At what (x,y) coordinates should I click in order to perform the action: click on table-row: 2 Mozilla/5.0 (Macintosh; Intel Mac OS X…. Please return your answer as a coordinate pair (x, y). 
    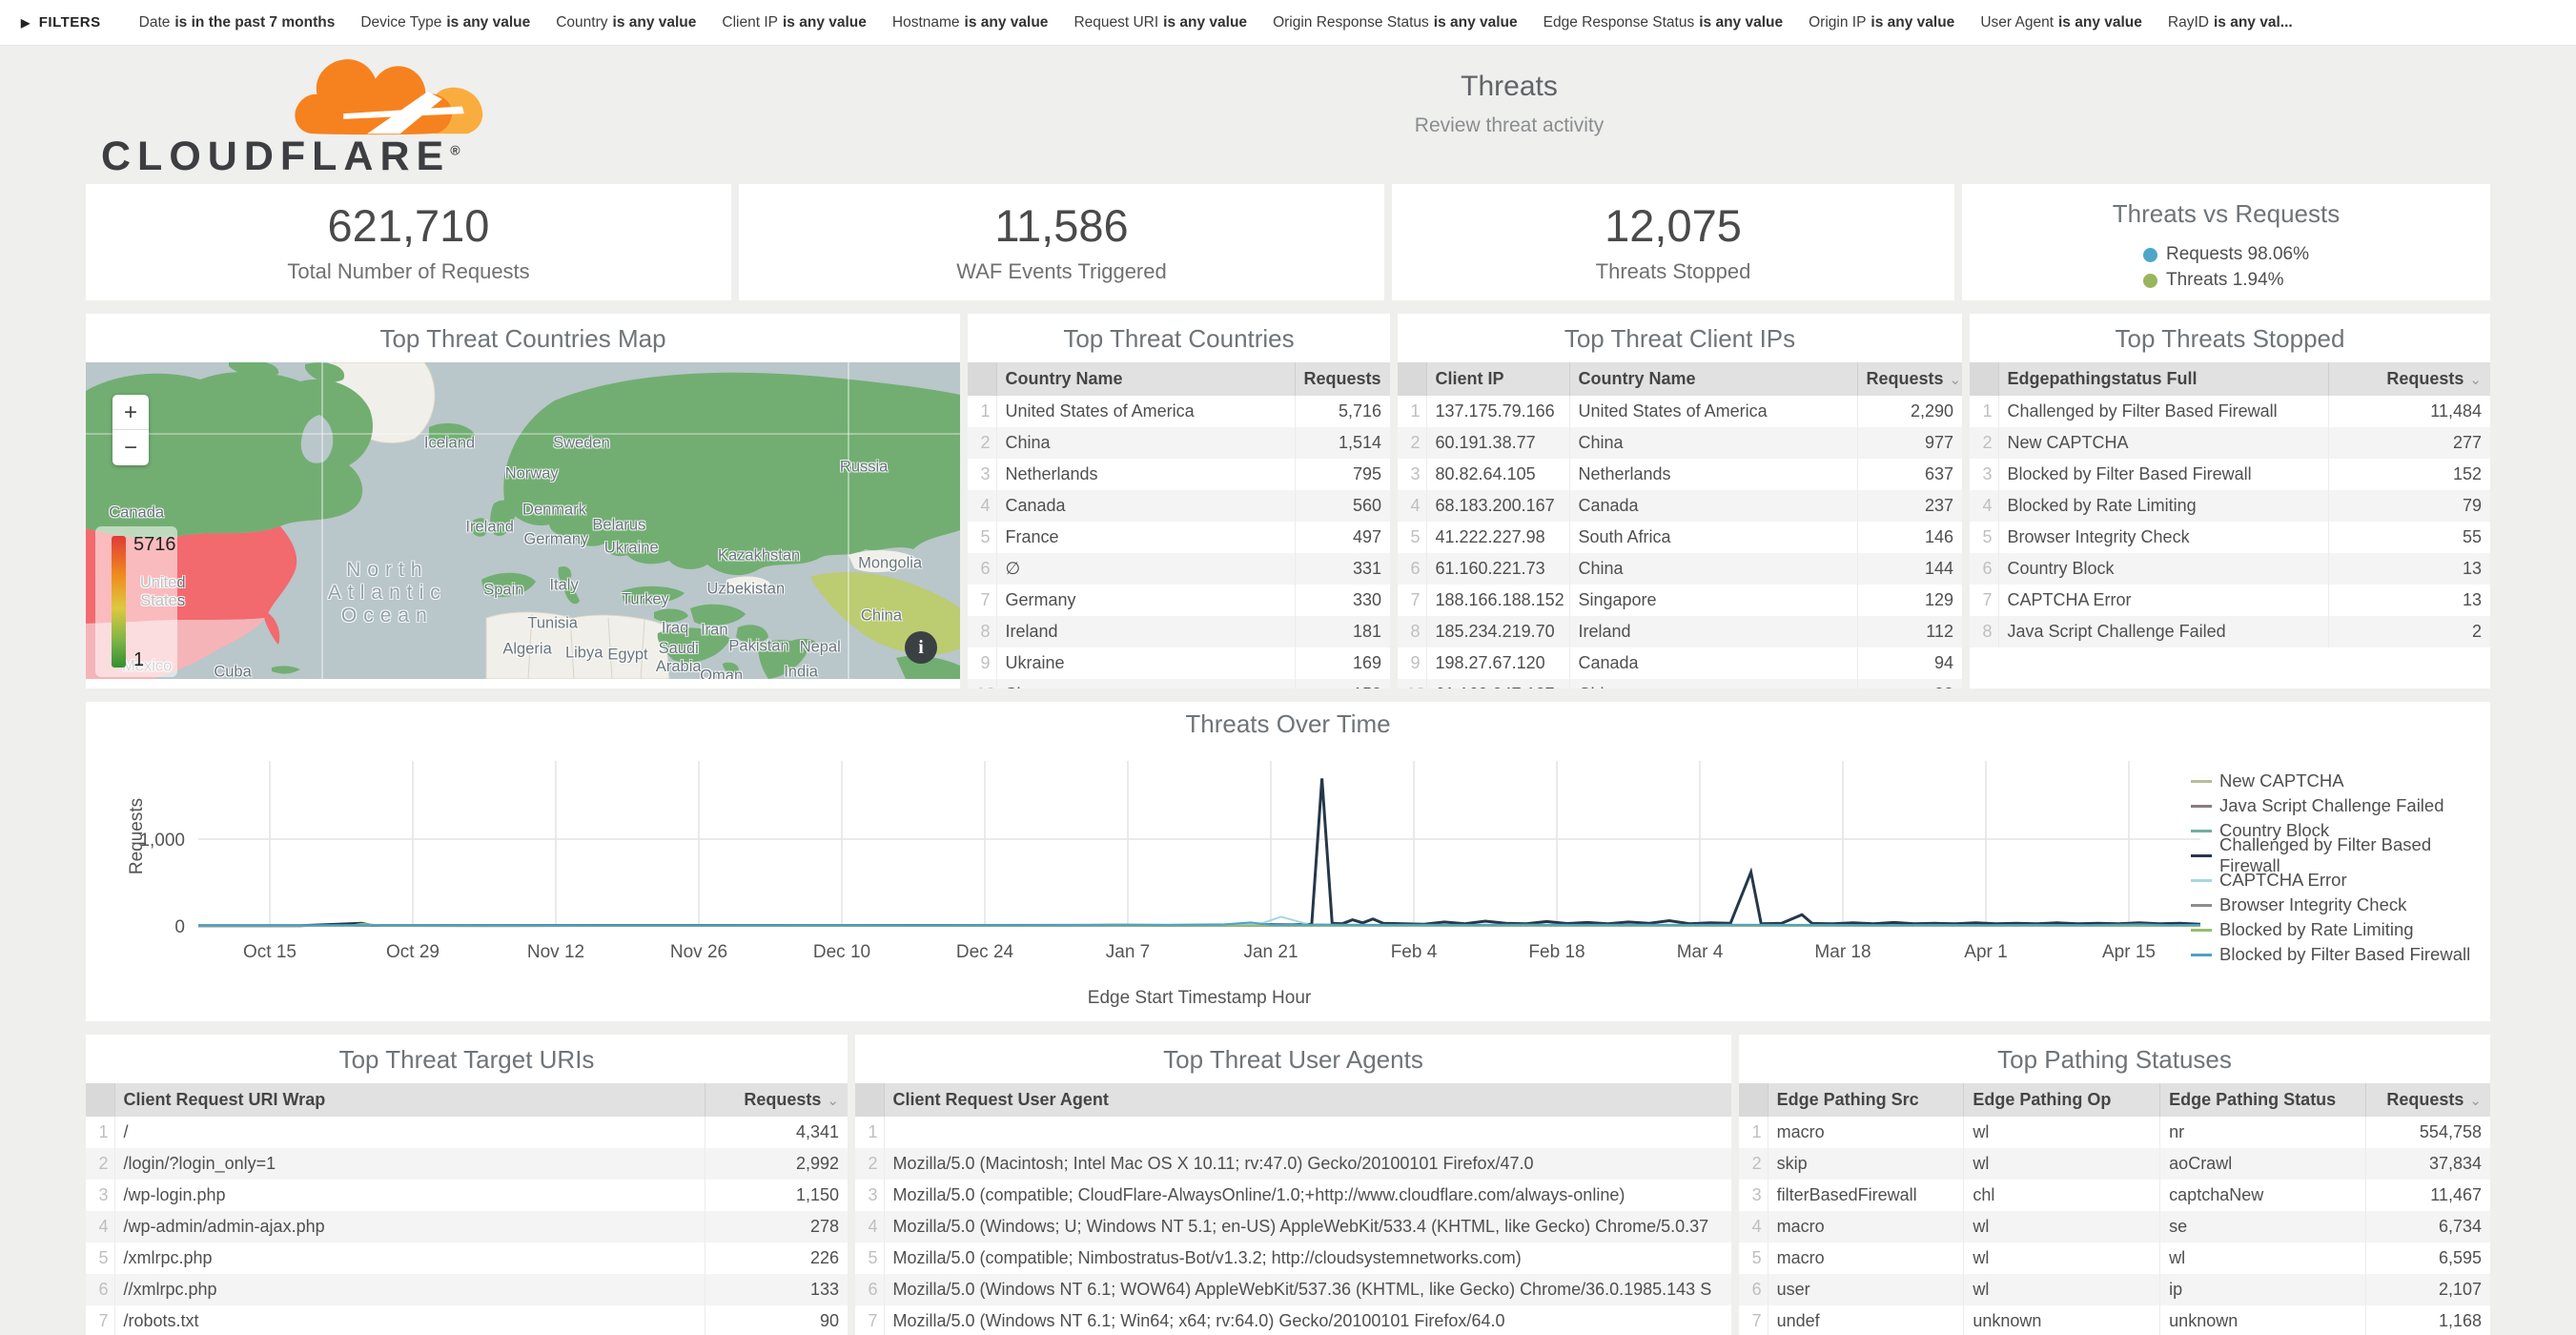
    Looking at the image, I should click on (1293, 1164).